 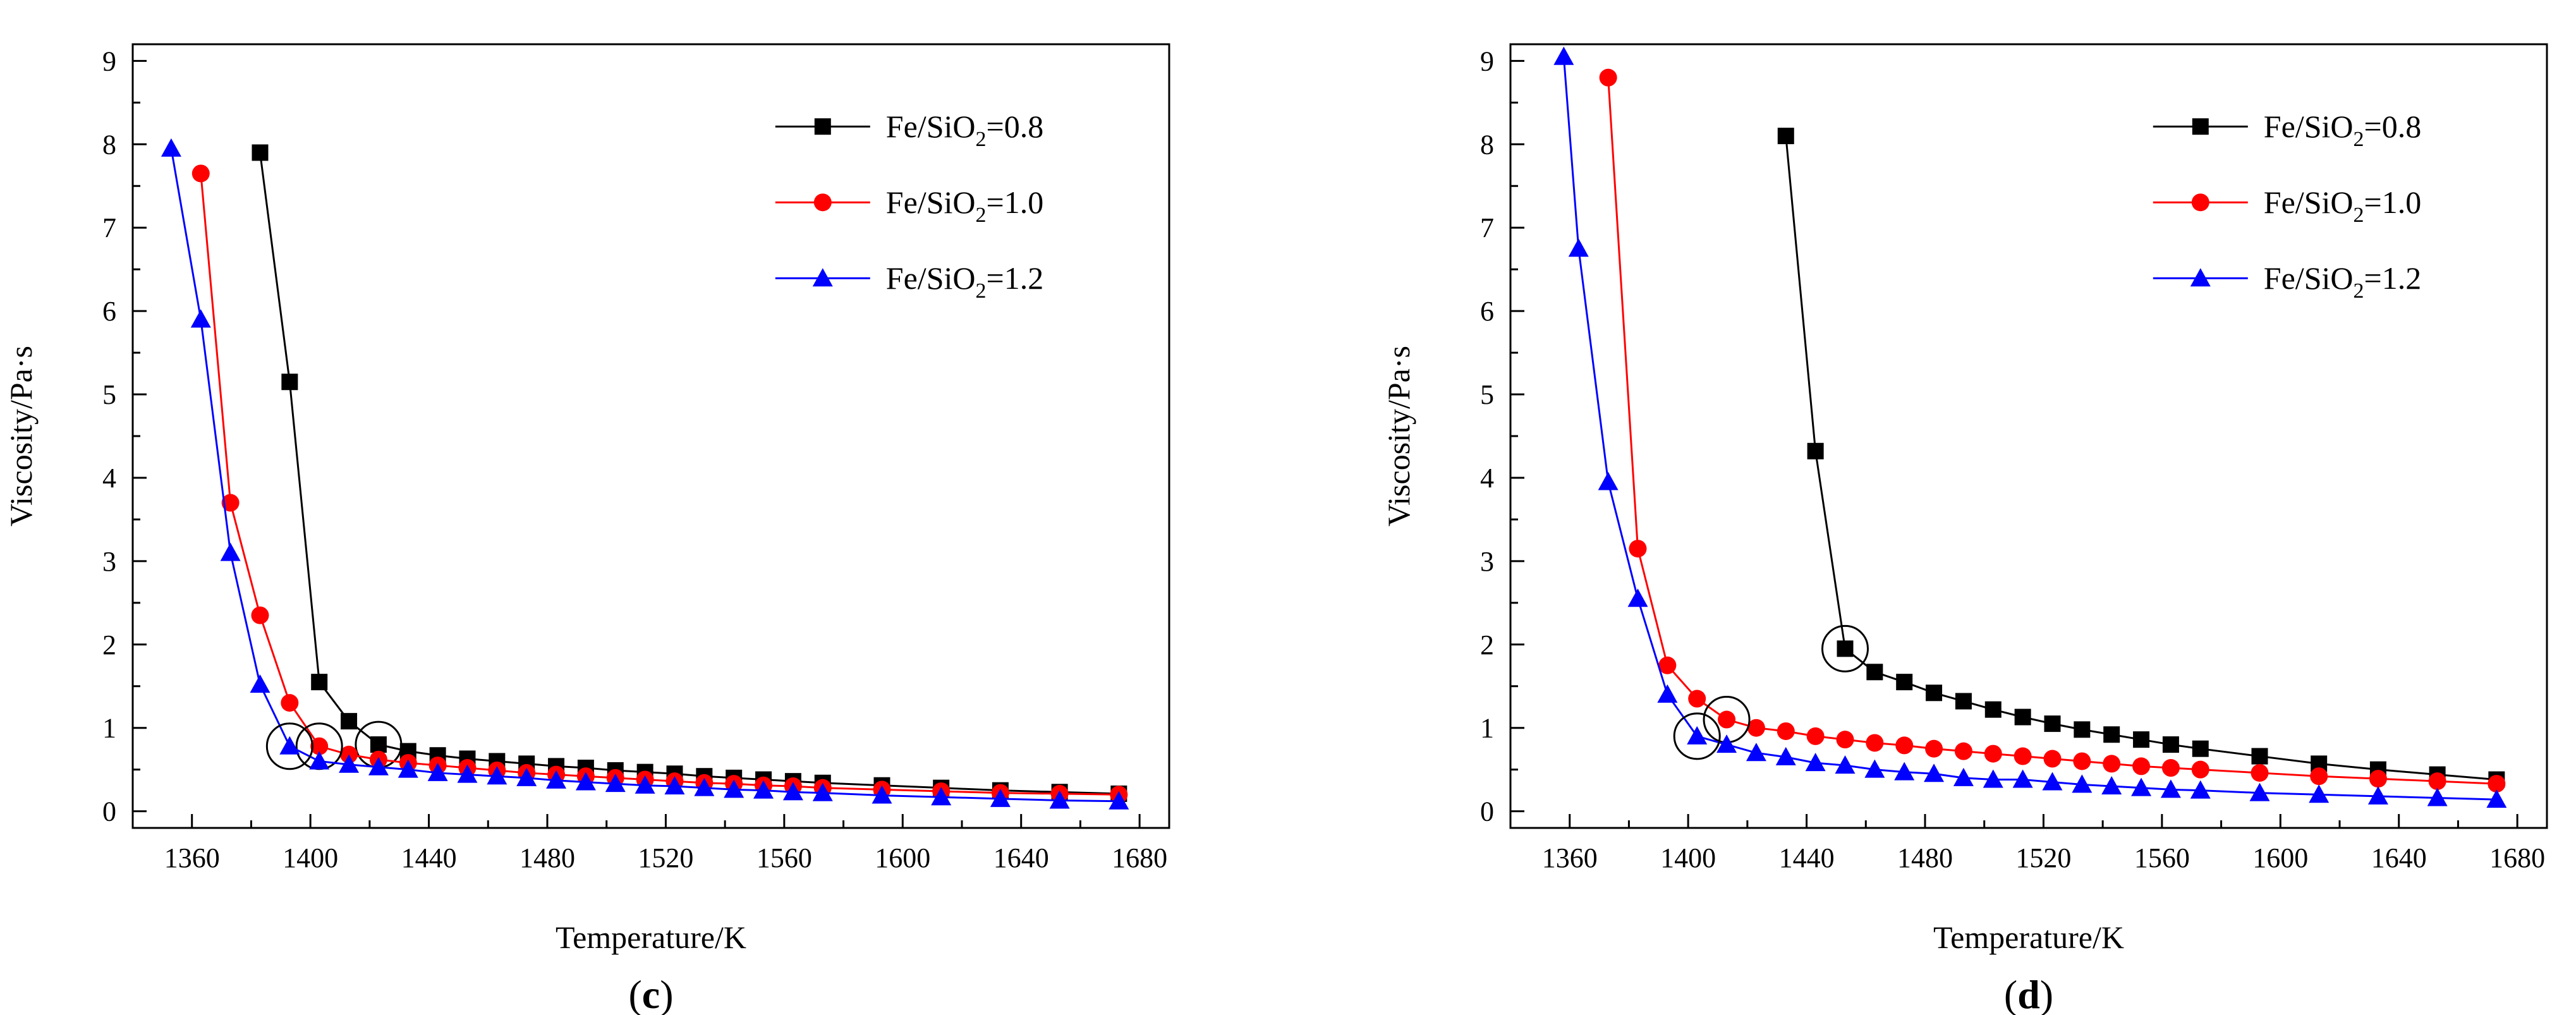 I want to click on y-axis-title: Viscosity/Pa·s, so click(x=21, y=436).